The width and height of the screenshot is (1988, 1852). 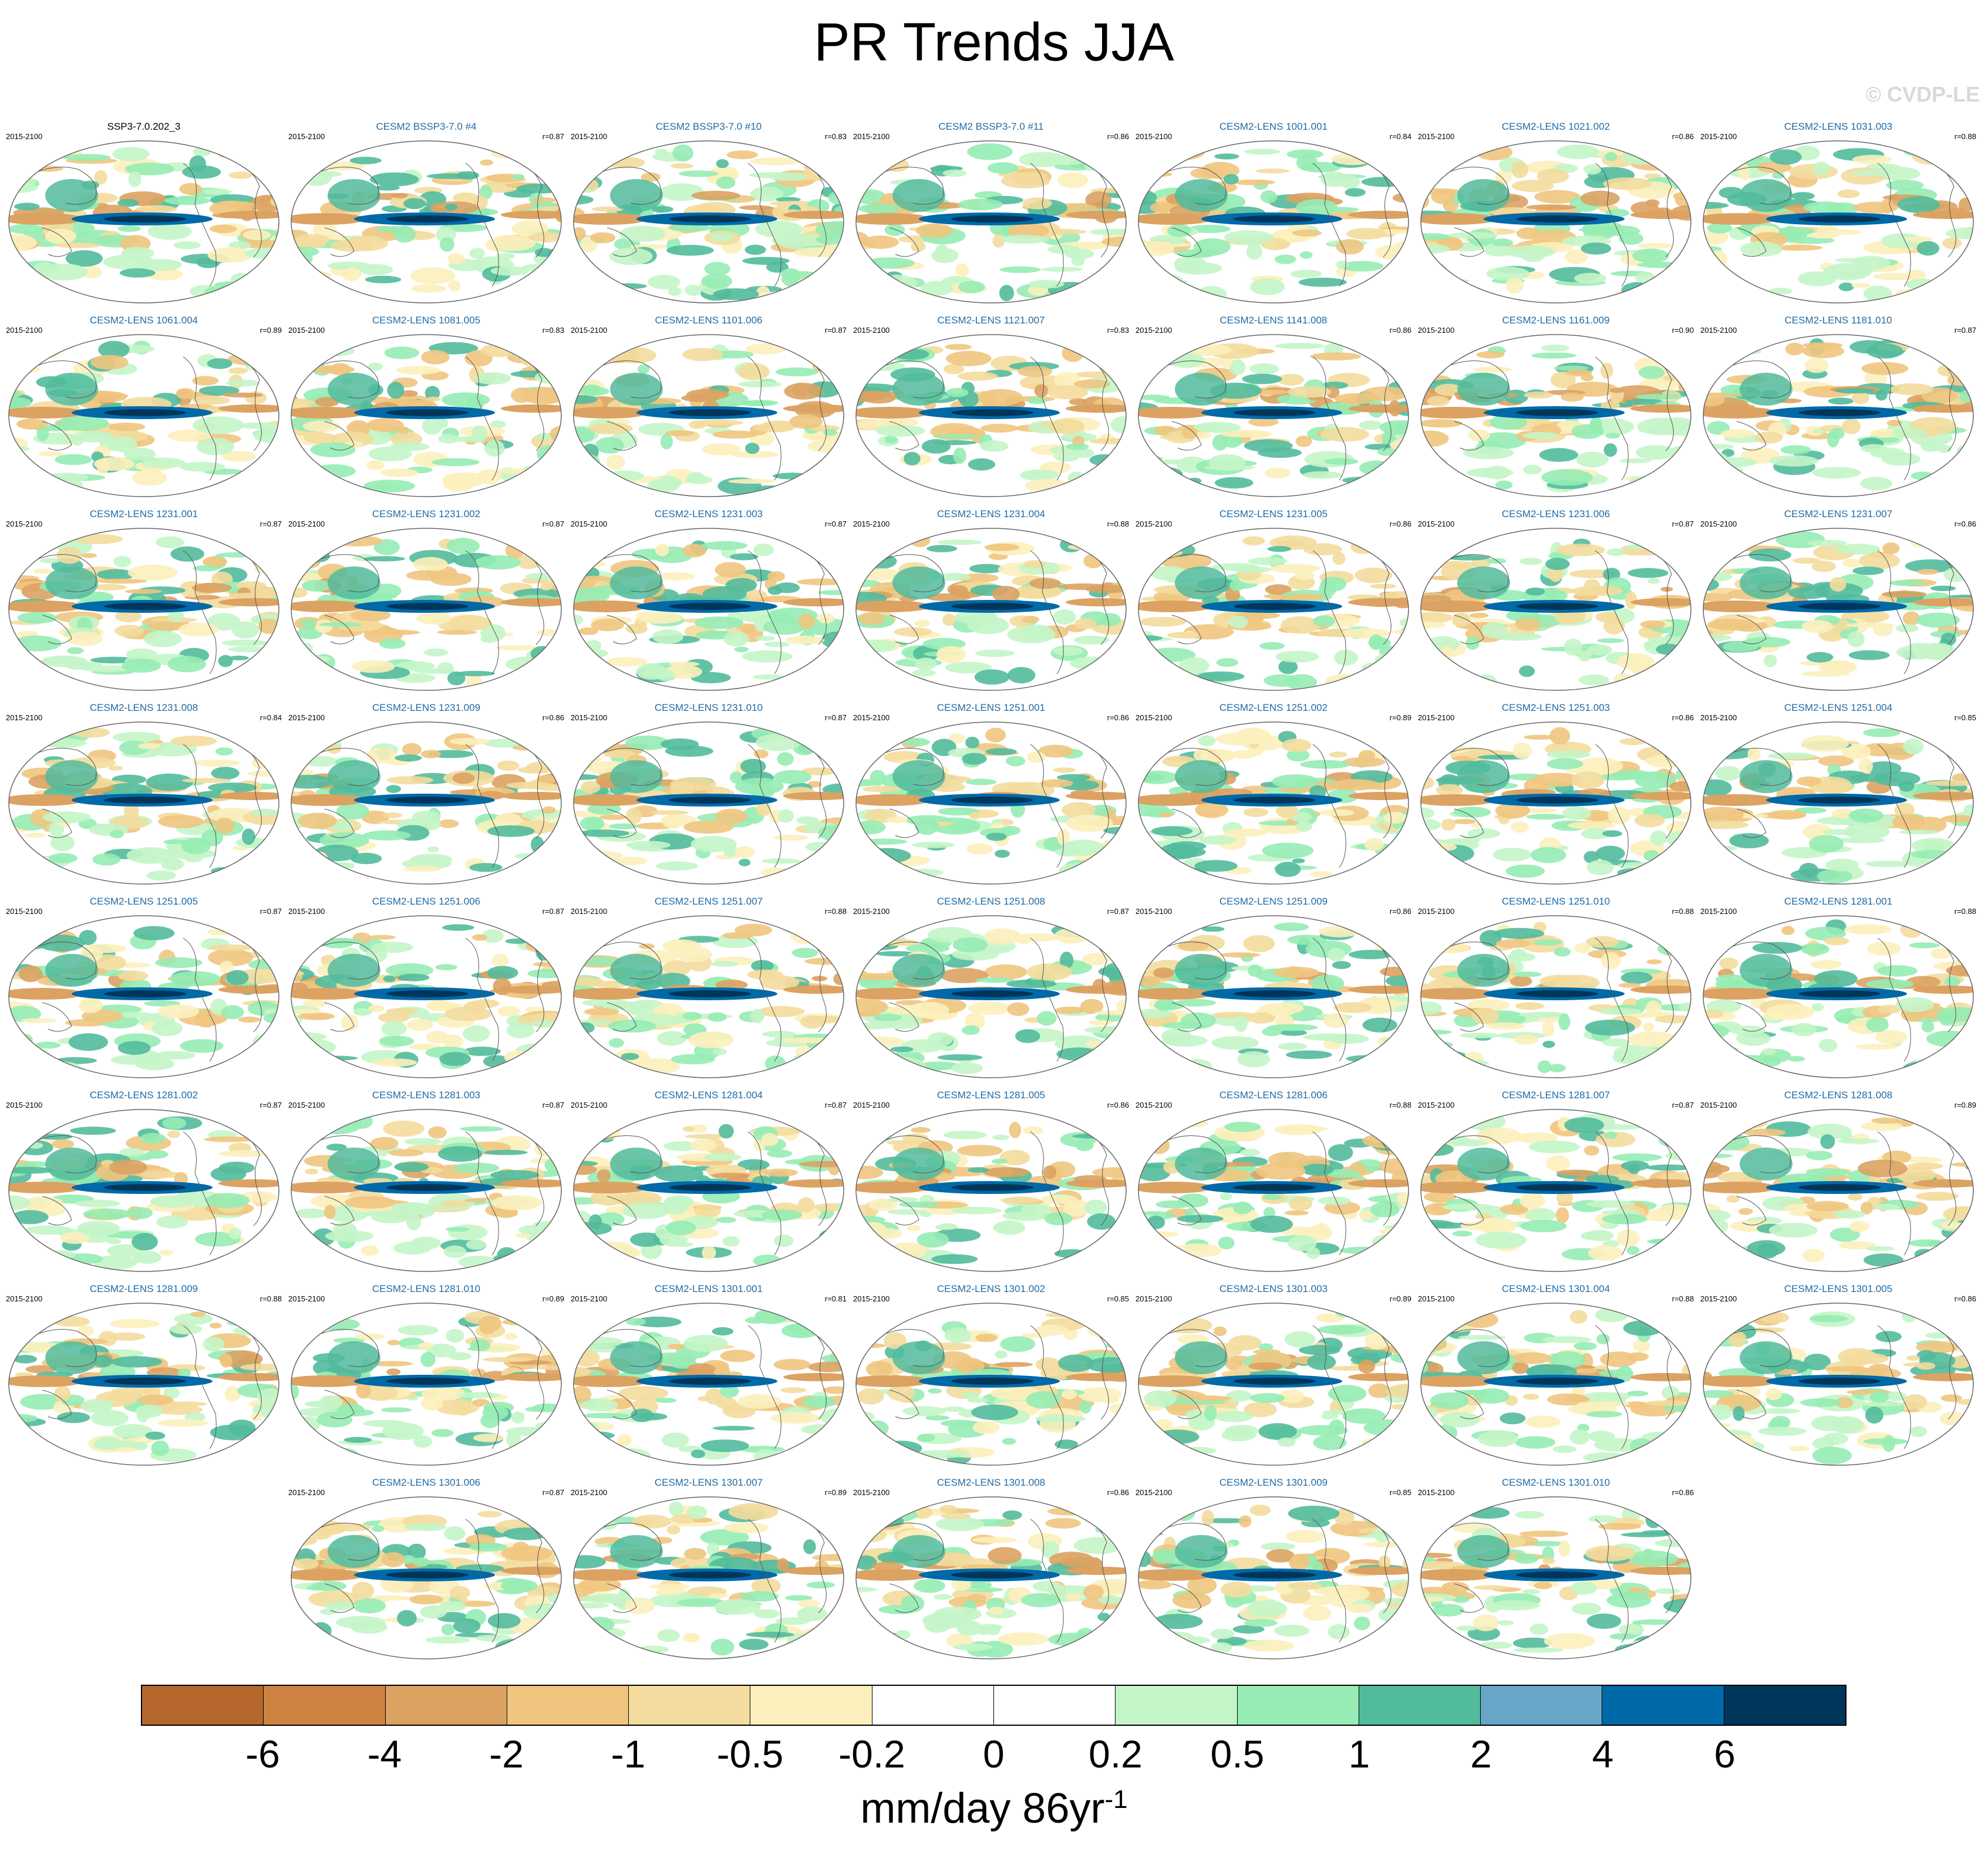 I want to click on map-panel: 2015-2100 SSP3-7.0.202_3, so click(x=144, y=211).